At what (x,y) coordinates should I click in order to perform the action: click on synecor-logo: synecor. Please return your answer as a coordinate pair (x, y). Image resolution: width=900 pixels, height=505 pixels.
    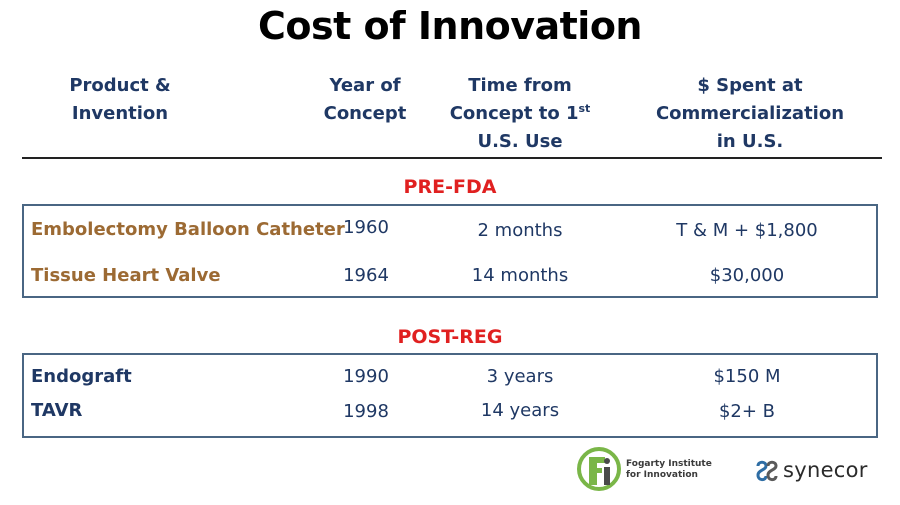
    Looking at the image, I should click on (819, 471).